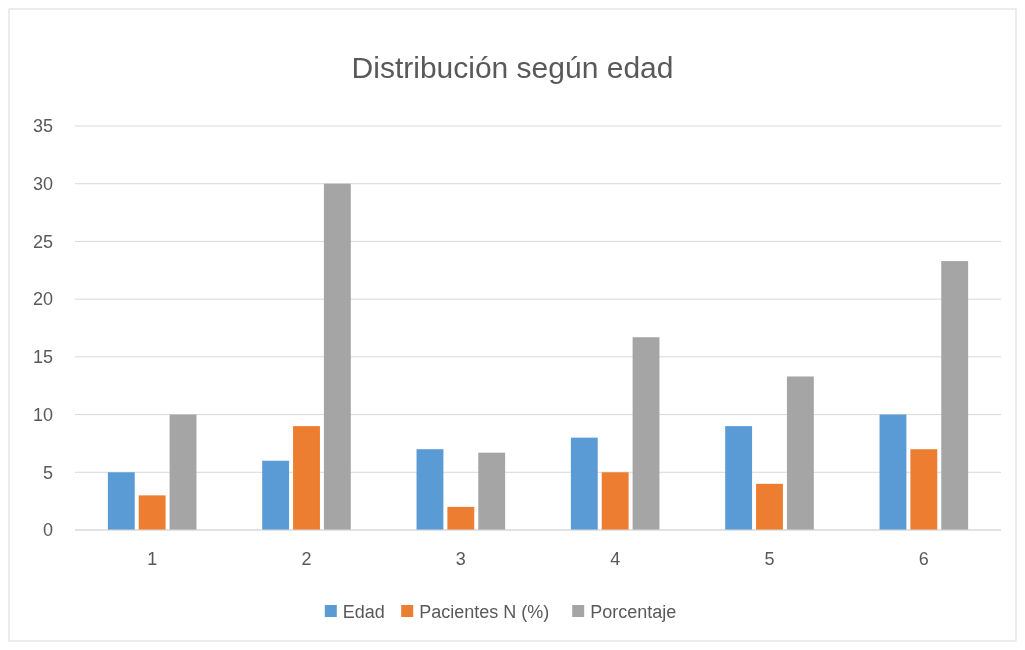 The width and height of the screenshot is (1025, 650). What do you see at coordinates (923, 559) in the screenshot?
I see `x-tick-label: 6` at bounding box center [923, 559].